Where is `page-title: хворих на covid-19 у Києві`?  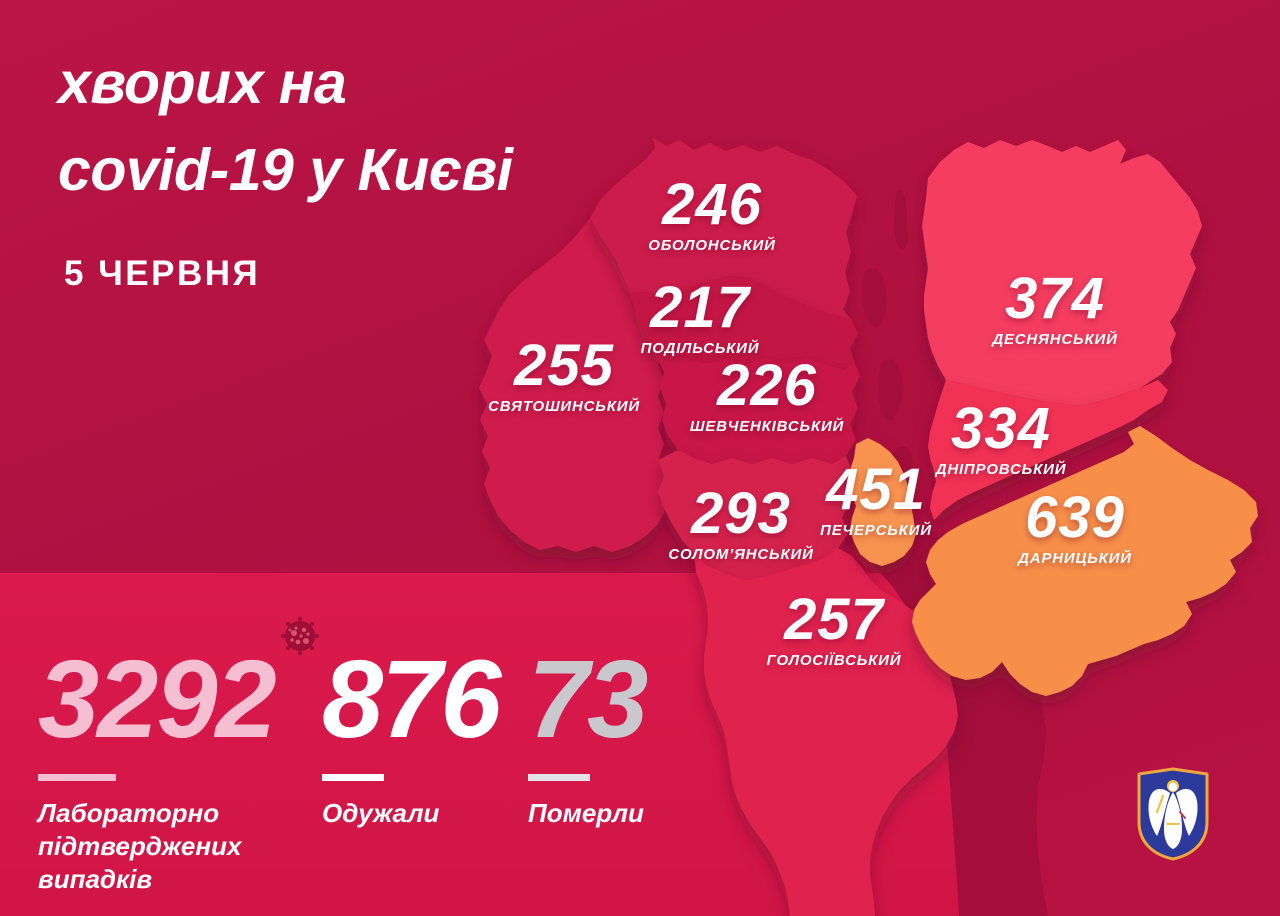
page-title: хворих на covid-19 у Києві is located at coordinates (285, 127).